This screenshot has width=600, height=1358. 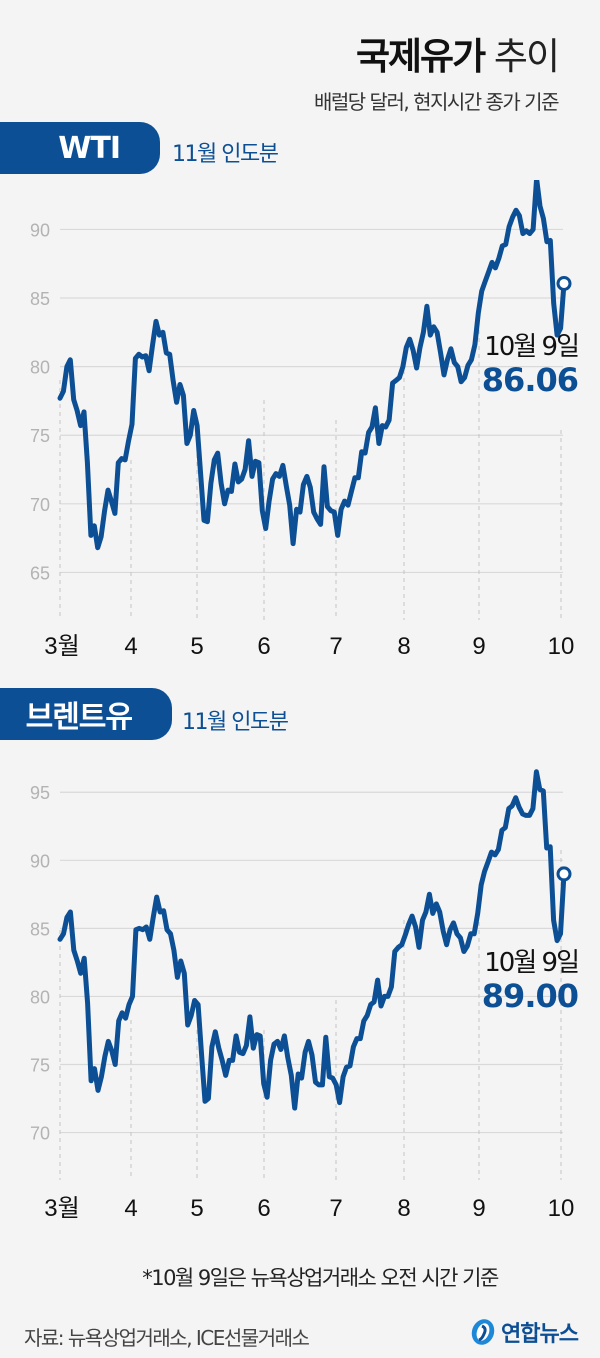 What do you see at coordinates (167, 1338) in the screenshot?
I see `source: 자료: 뉴욕상업거래소, ICE선물거래소` at bounding box center [167, 1338].